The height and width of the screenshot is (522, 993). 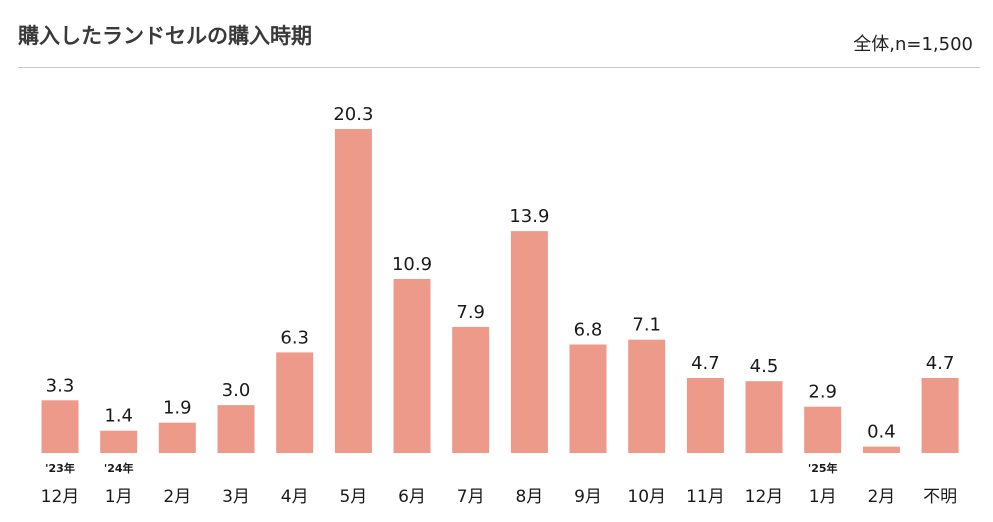 I want to click on value-label-4: 3.0, so click(x=236, y=390).